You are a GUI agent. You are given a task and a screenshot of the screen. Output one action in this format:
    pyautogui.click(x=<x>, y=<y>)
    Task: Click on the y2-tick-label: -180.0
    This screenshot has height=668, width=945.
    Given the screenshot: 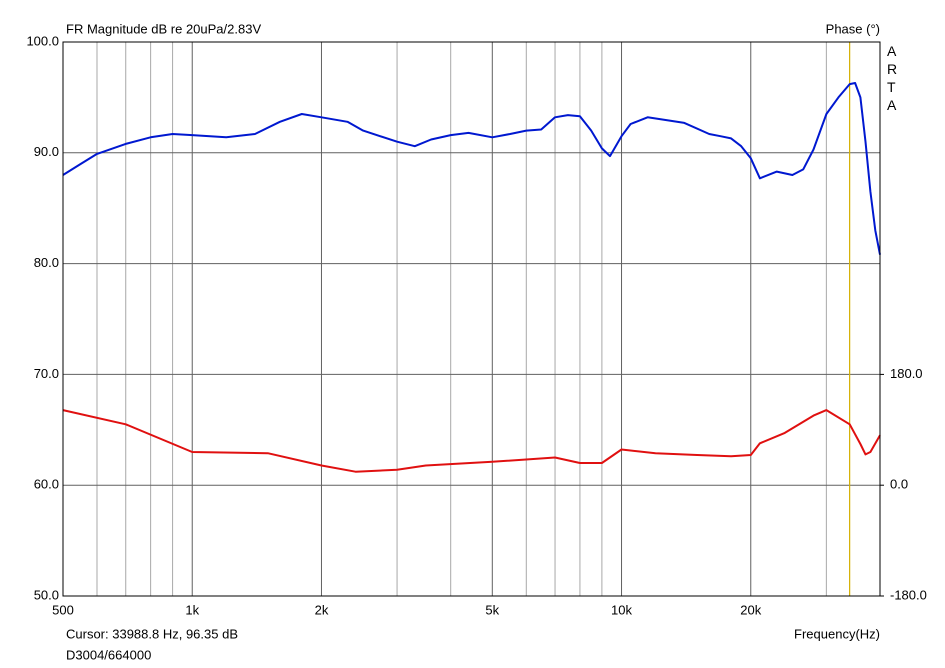 What is the action you would take?
    pyautogui.click(x=908, y=594)
    